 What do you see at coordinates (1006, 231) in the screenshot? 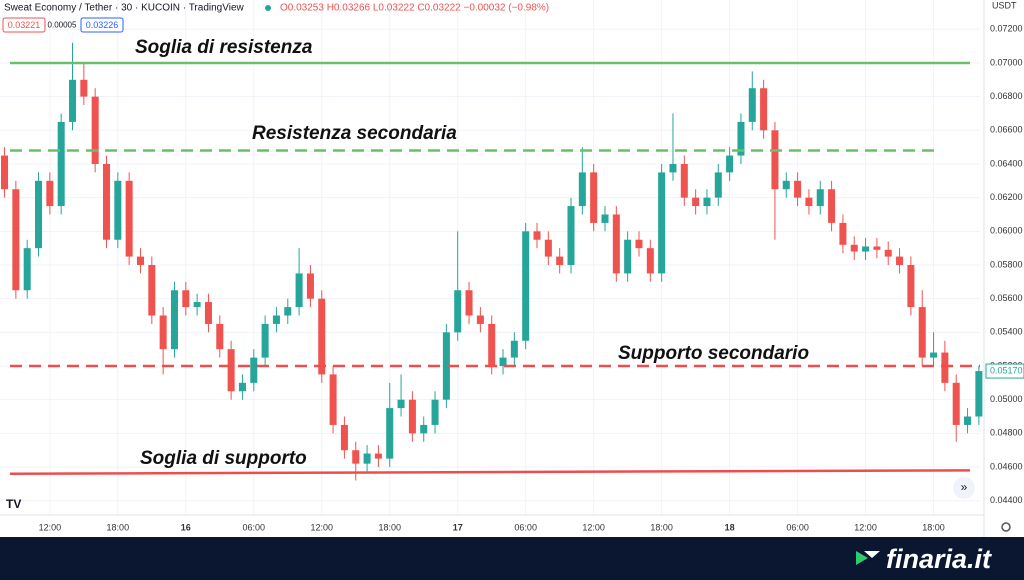
I see `y-tick-label: 0.06000` at bounding box center [1006, 231].